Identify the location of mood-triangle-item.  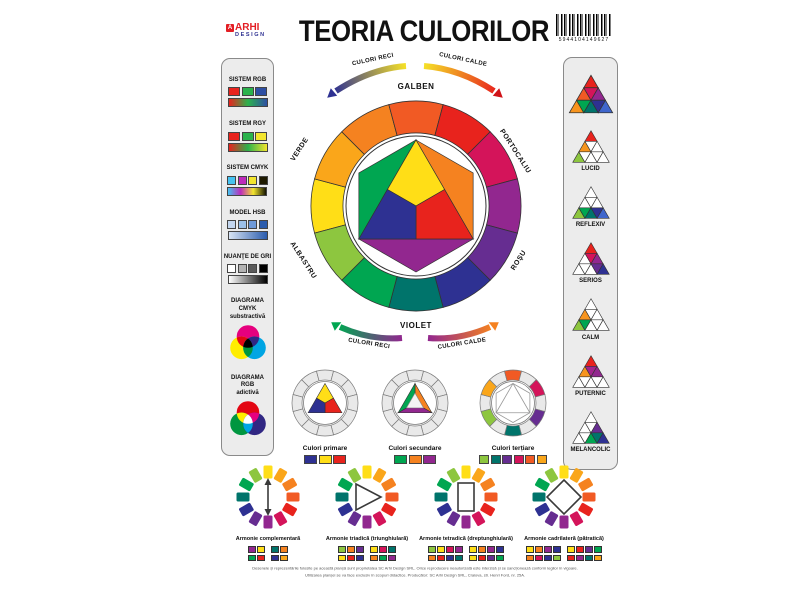
(591, 95).